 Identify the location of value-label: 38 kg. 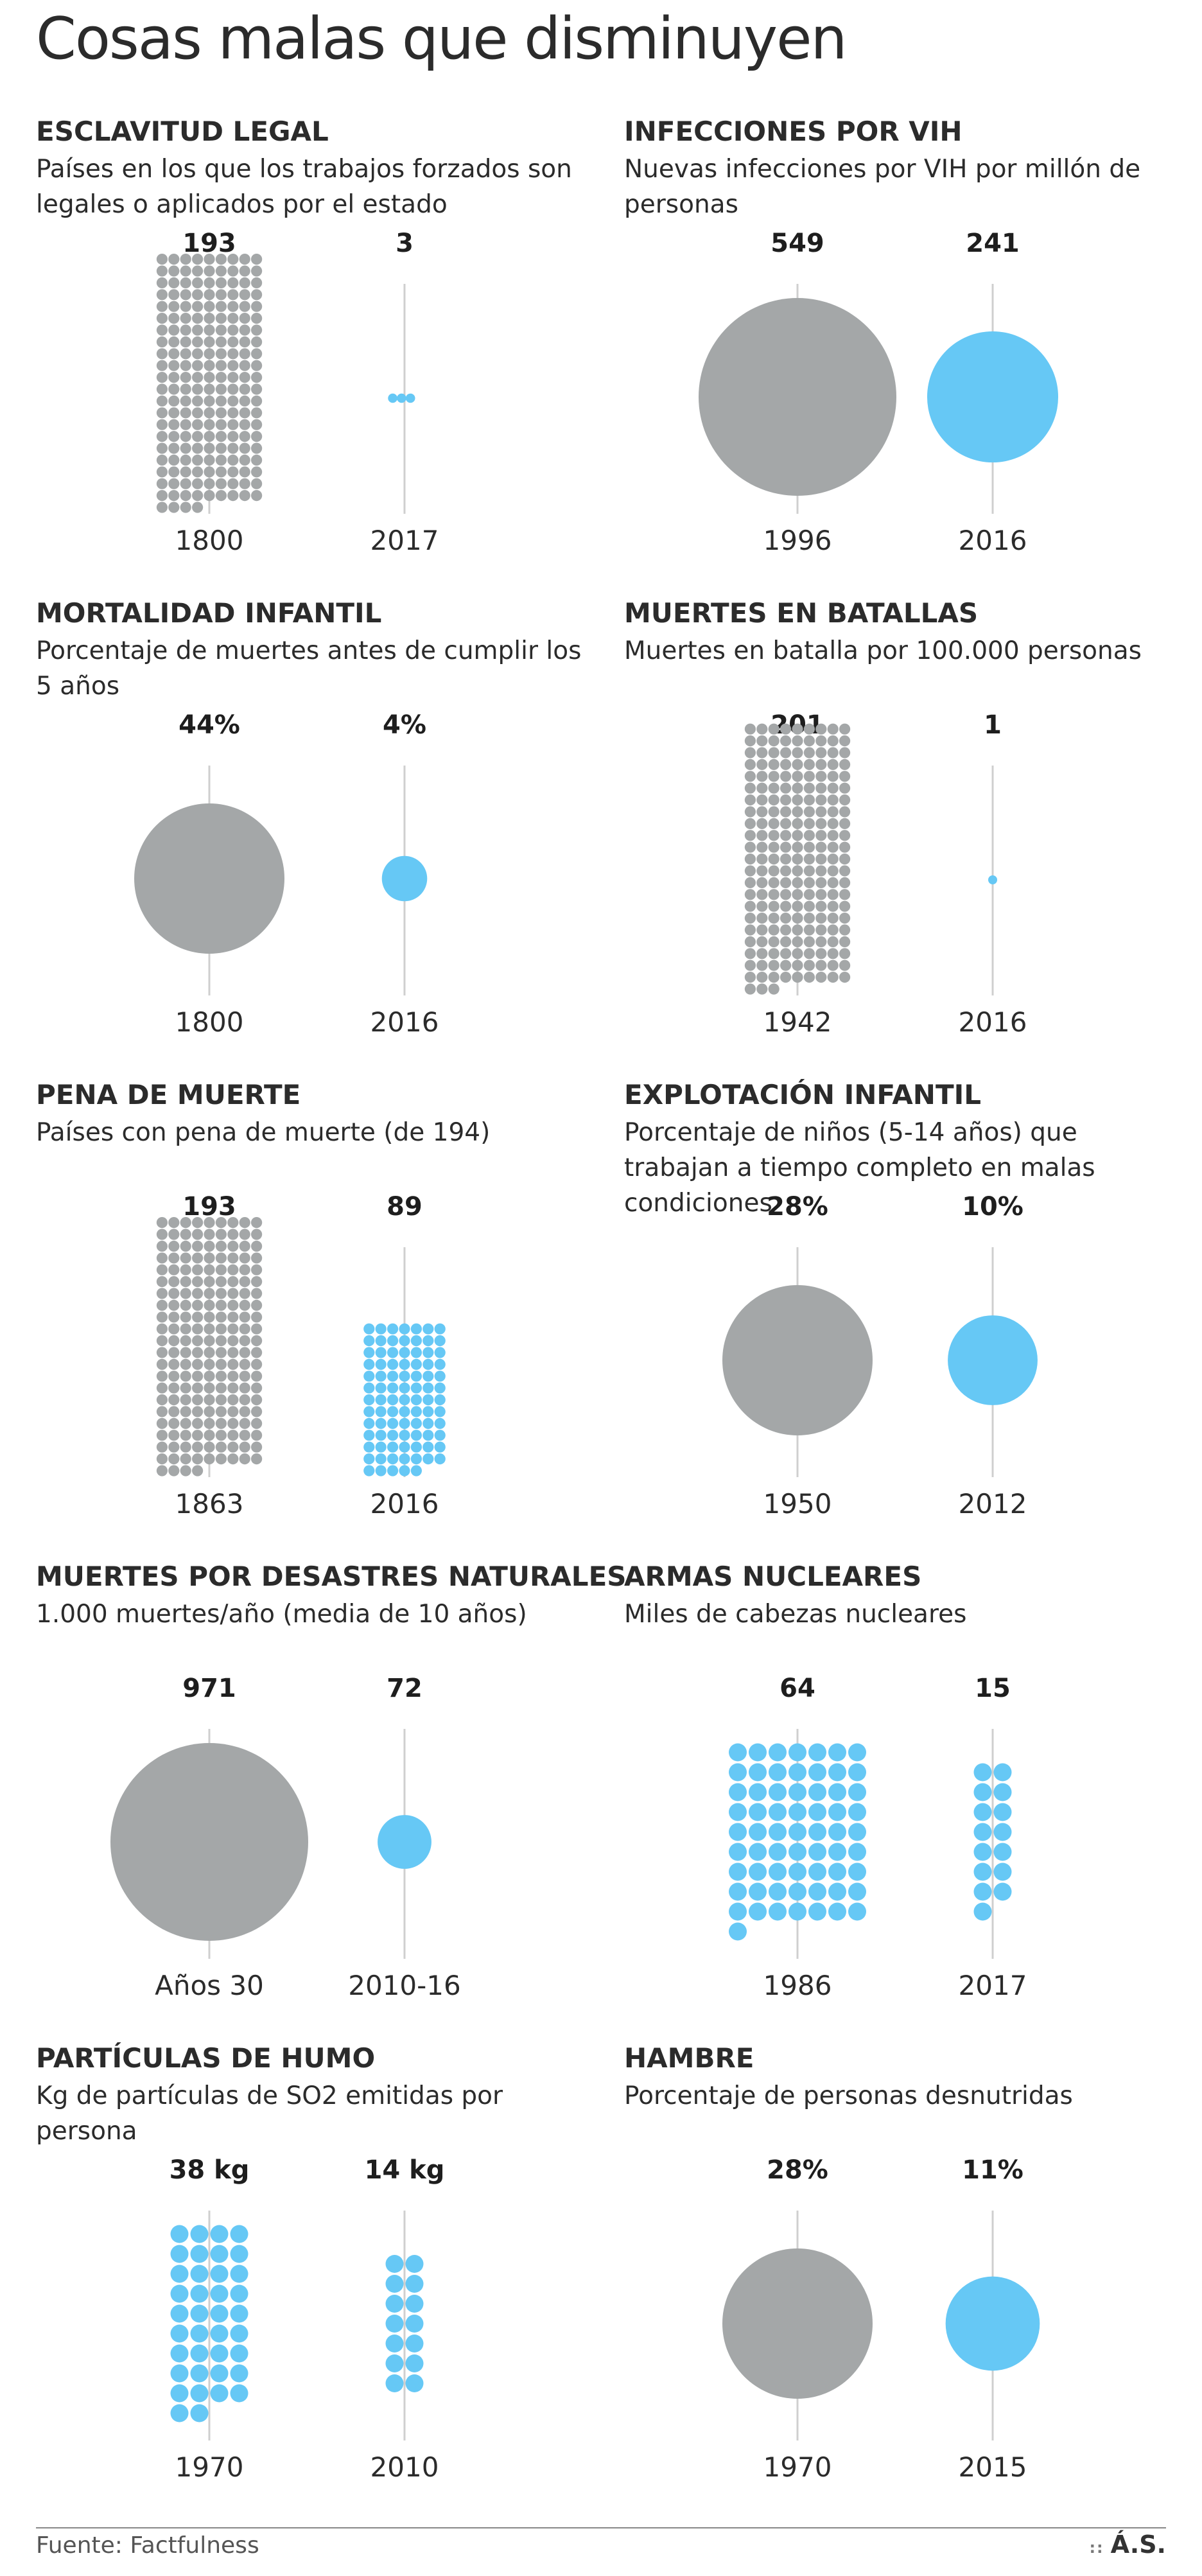
(210, 2170).